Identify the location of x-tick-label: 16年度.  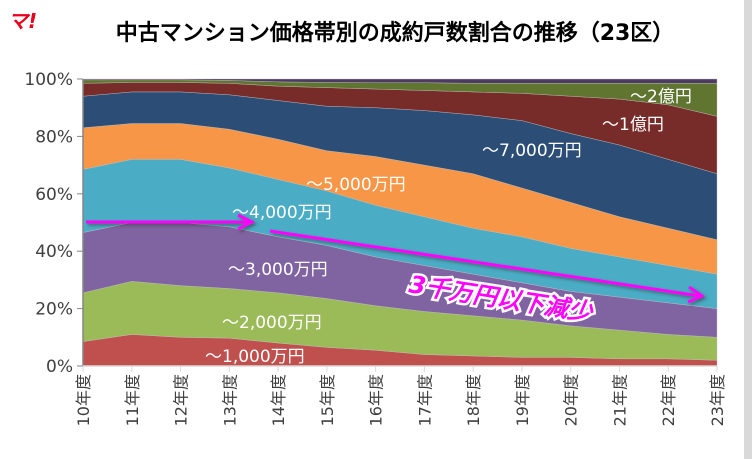
(376, 400).